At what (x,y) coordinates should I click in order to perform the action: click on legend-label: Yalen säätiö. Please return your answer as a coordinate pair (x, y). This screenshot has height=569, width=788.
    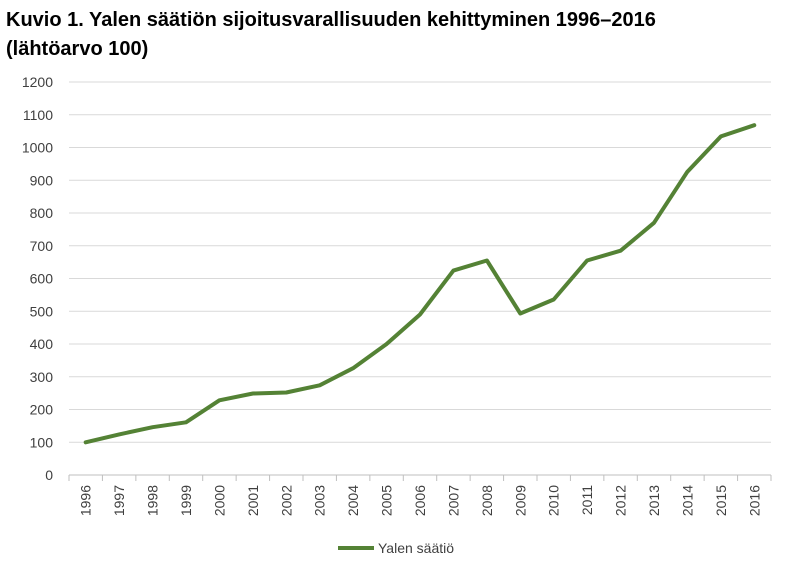
    Looking at the image, I should click on (416, 548).